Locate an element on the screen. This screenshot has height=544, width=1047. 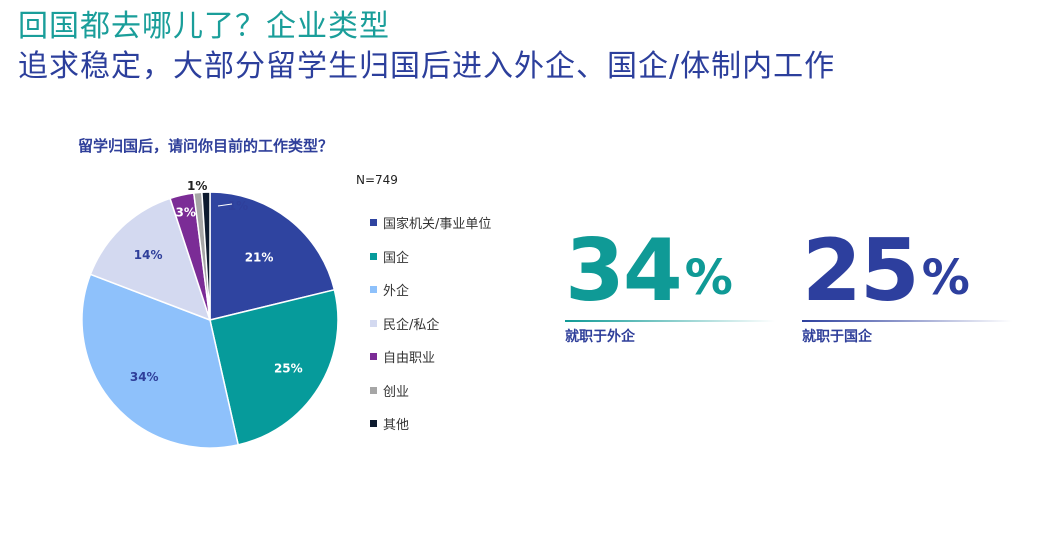
chart-title: 留学归国后，请问你目前的工作类型？ is located at coordinates (206, 146).